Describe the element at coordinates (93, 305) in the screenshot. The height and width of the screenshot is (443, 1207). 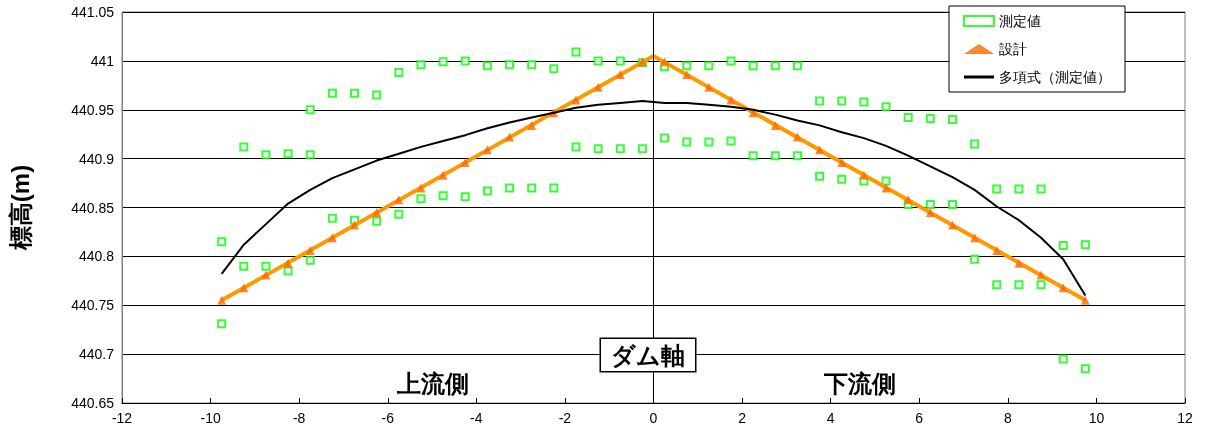
I see `y-tick-label: 440.75` at that location.